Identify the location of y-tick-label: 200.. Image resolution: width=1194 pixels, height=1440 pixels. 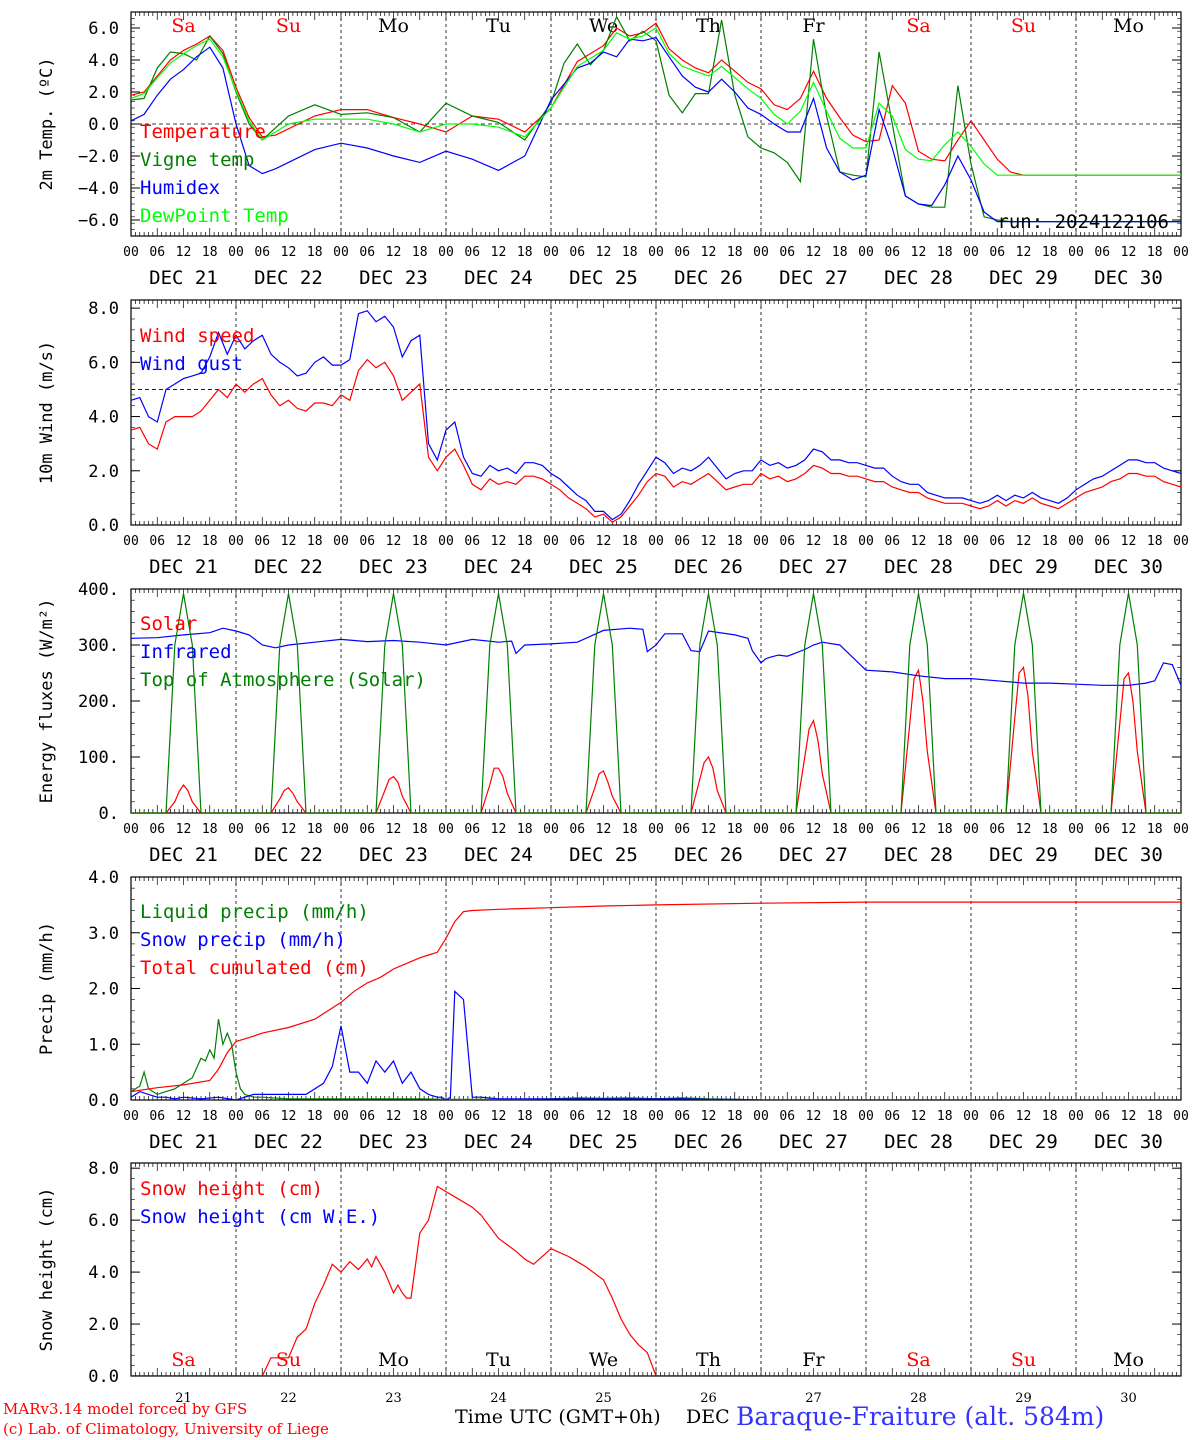
(98, 702).